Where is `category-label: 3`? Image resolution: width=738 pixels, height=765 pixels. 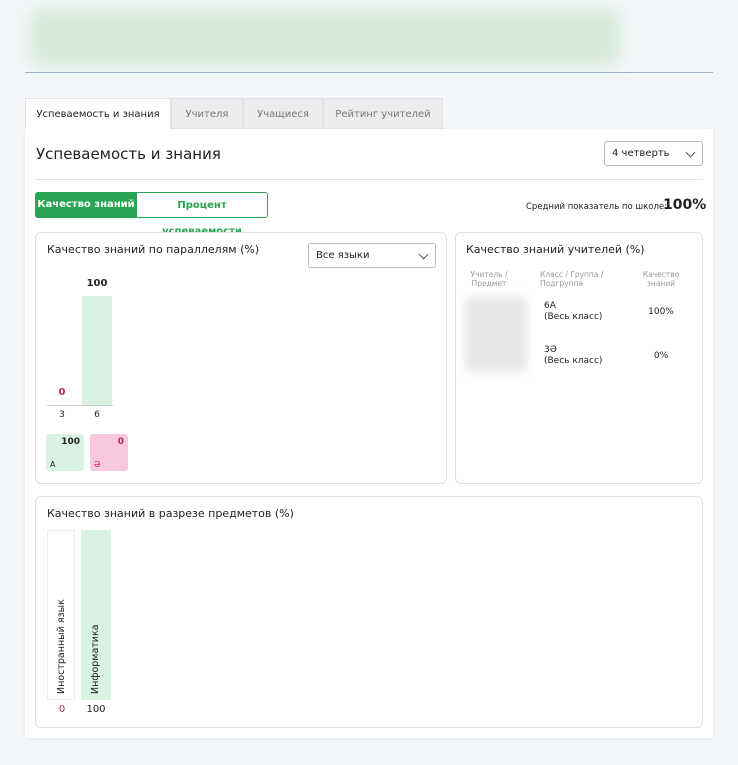 category-label: 3 is located at coordinates (62, 415).